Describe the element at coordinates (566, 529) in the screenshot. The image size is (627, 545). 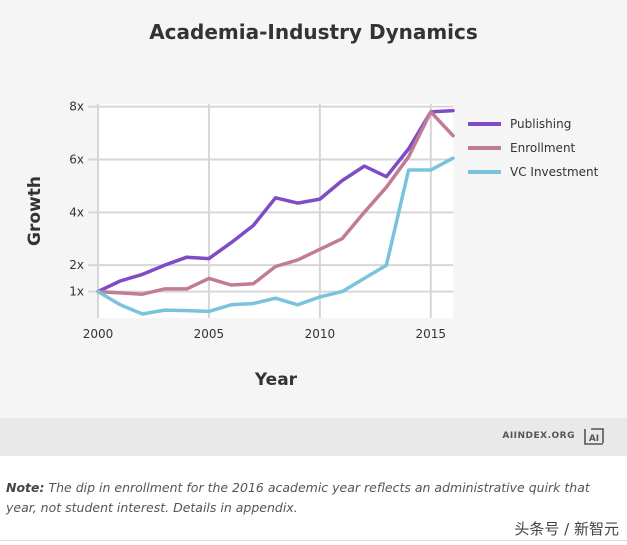
I see `watermark: 头条号 / 新智元` at that location.